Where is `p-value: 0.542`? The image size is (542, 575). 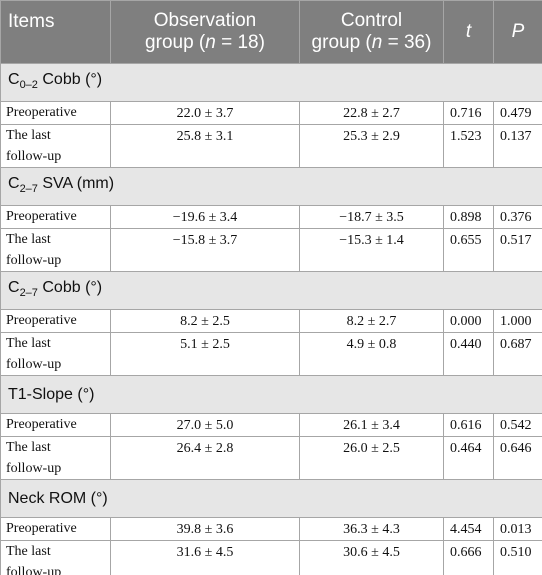 p-value: 0.542 is located at coordinates (517, 425).